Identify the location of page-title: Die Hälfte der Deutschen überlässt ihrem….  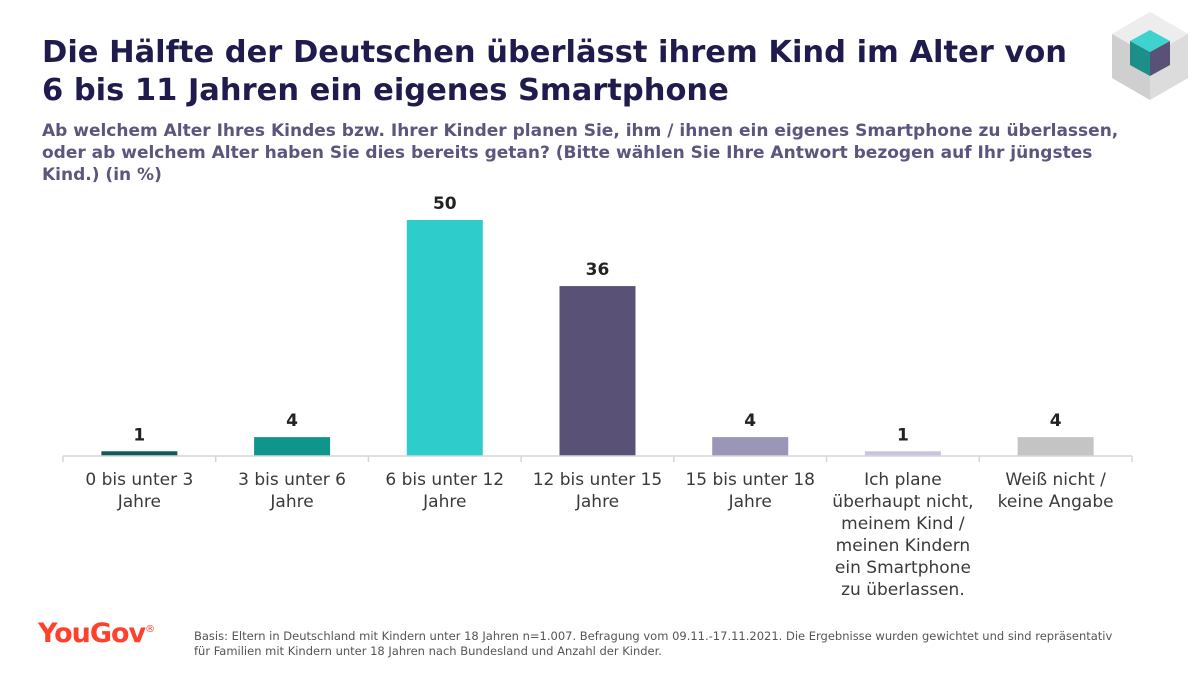
(554, 71).